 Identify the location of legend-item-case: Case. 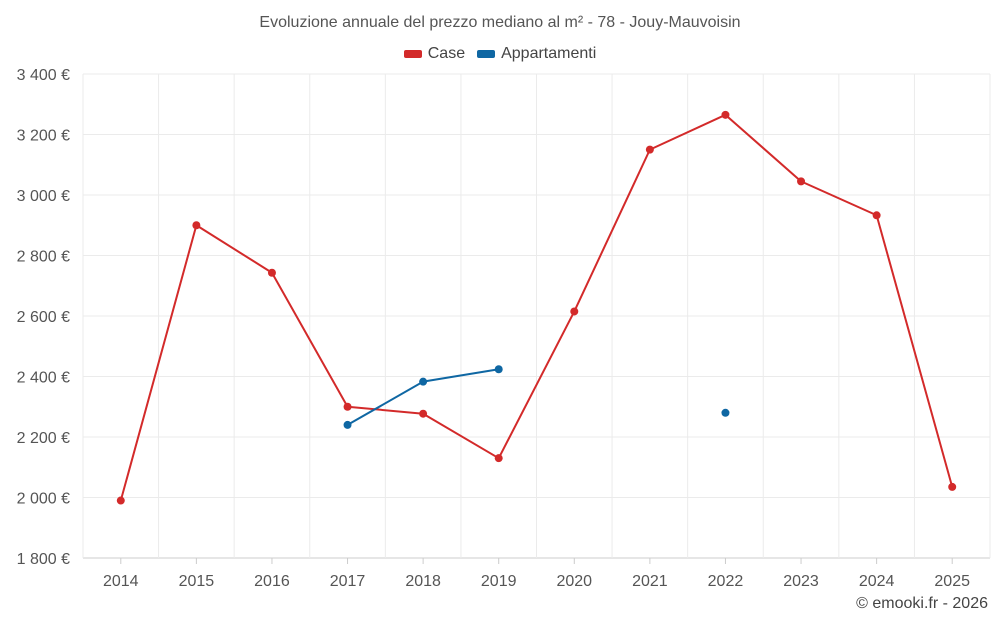
(434, 54).